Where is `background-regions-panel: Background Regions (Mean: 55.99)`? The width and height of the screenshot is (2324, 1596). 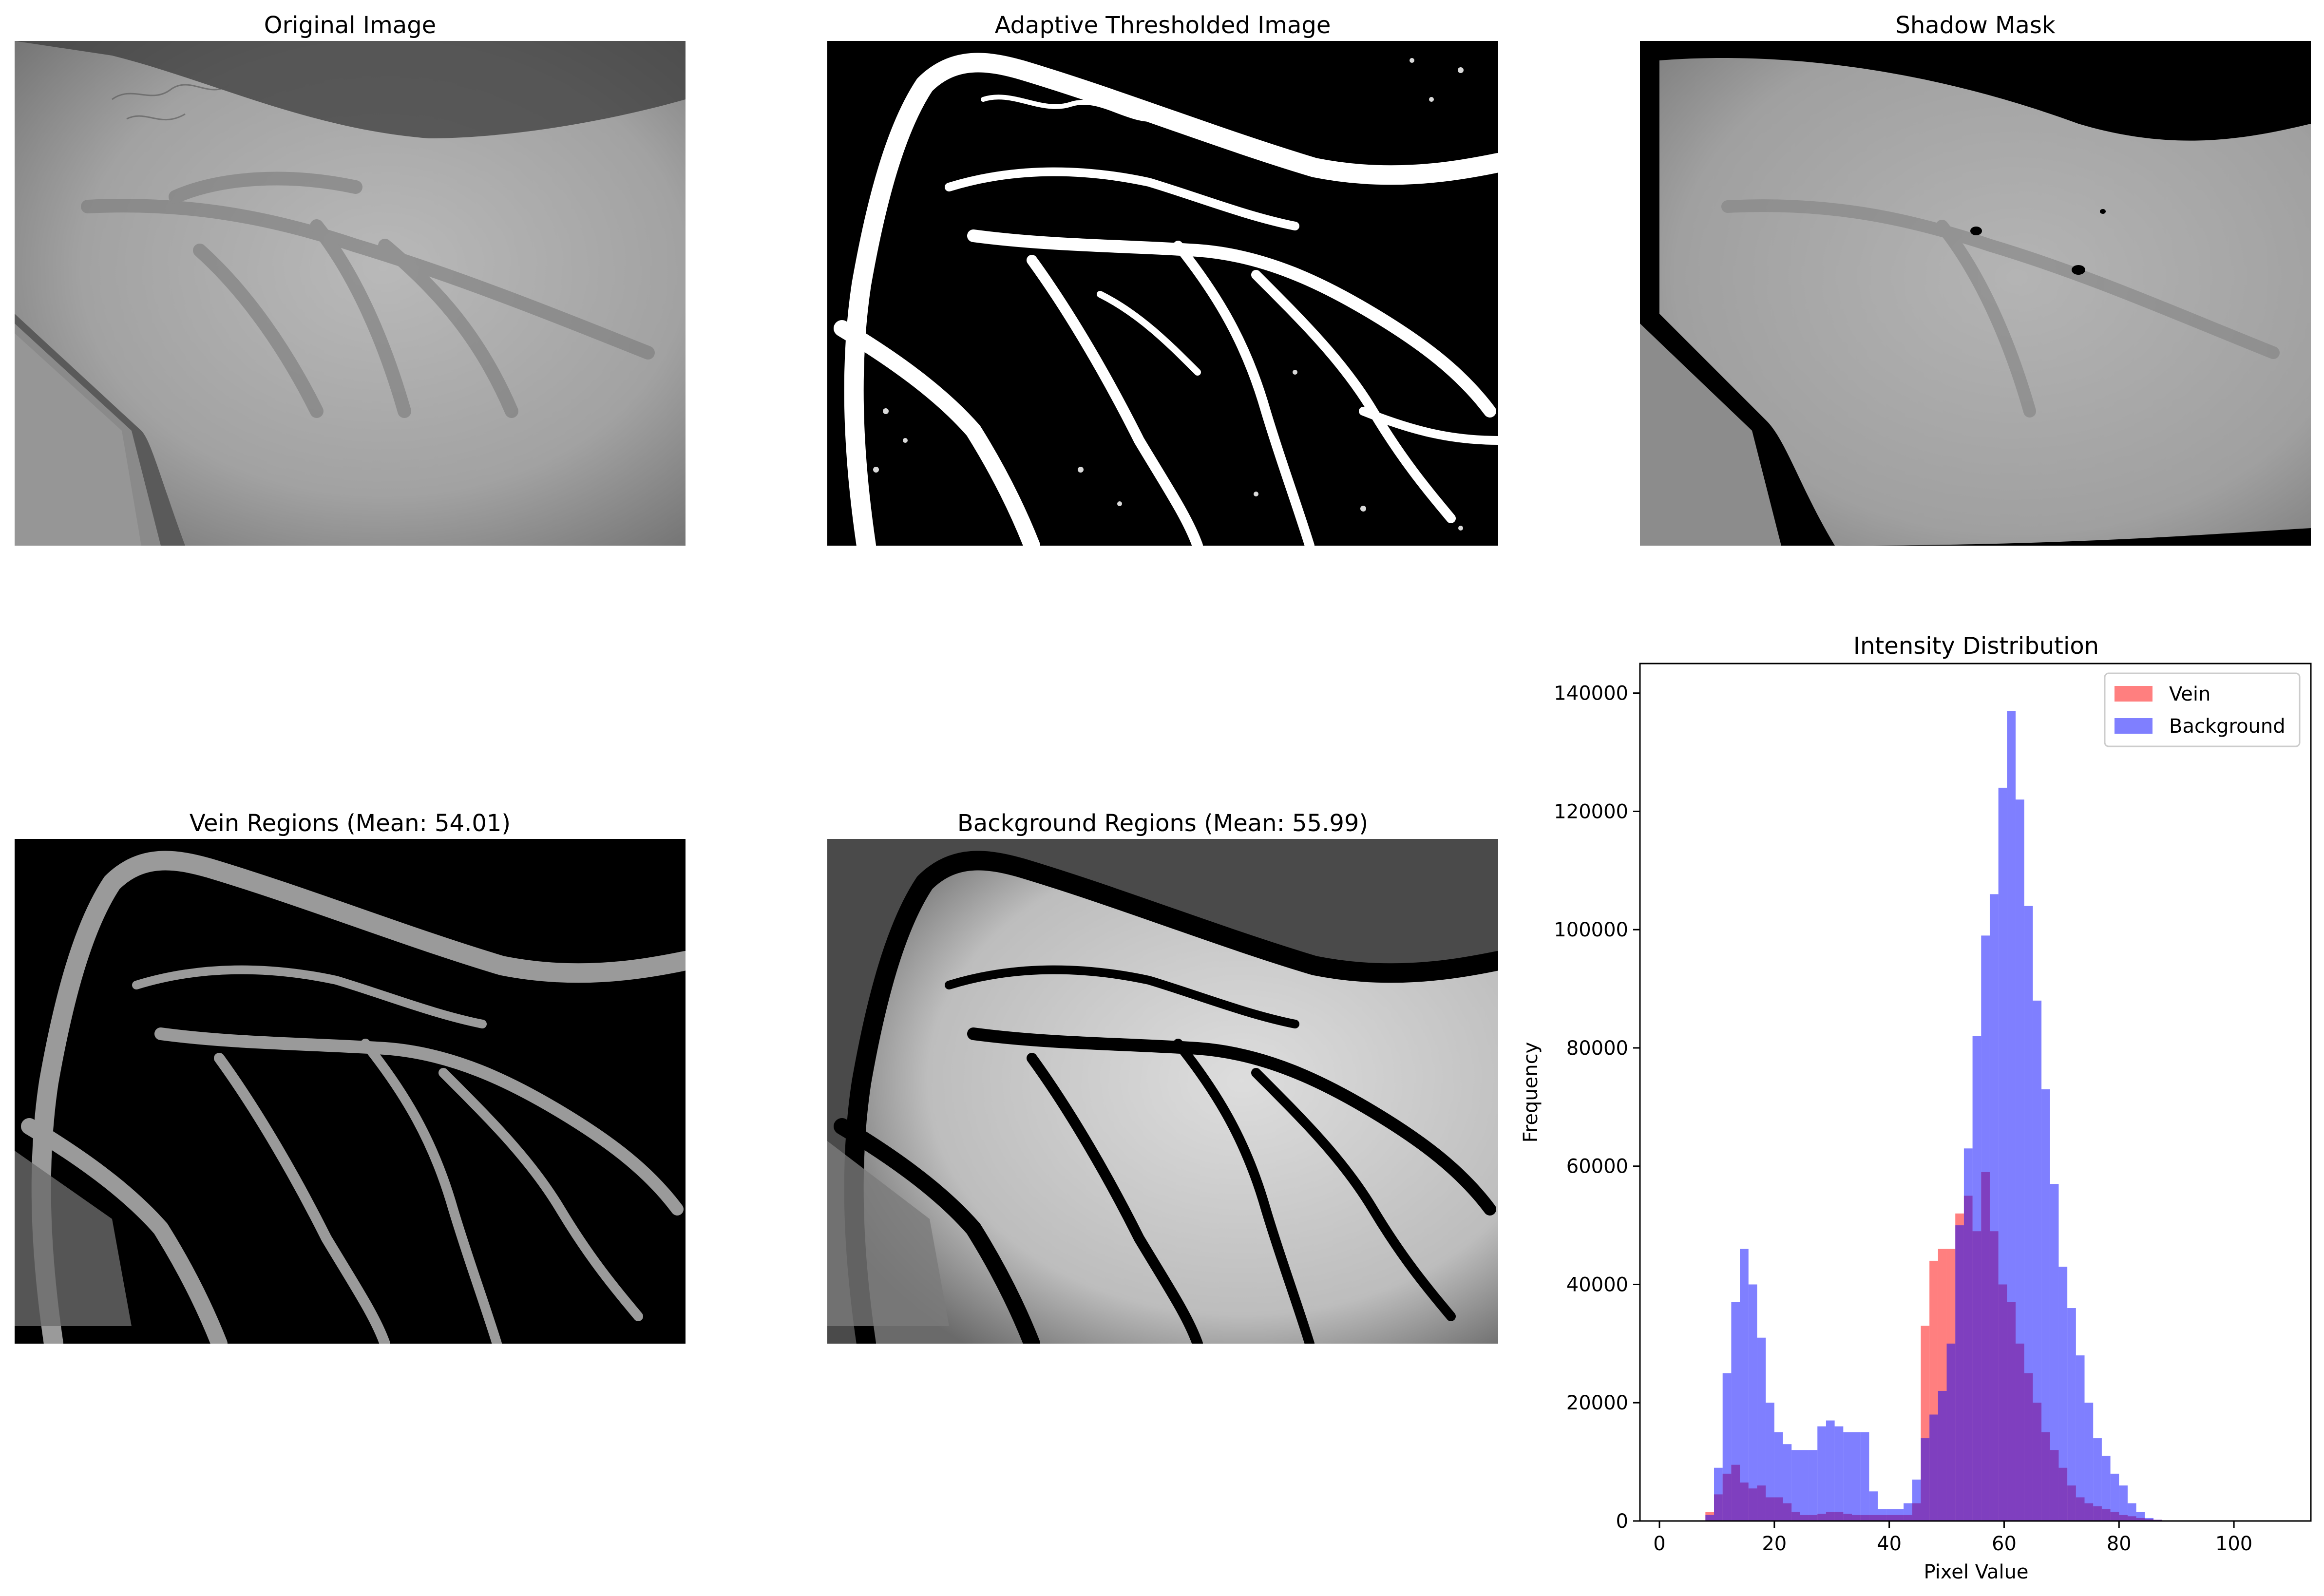
background-regions-panel: Background Regions (Mean: 55.99) is located at coordinates (1162, 1077).